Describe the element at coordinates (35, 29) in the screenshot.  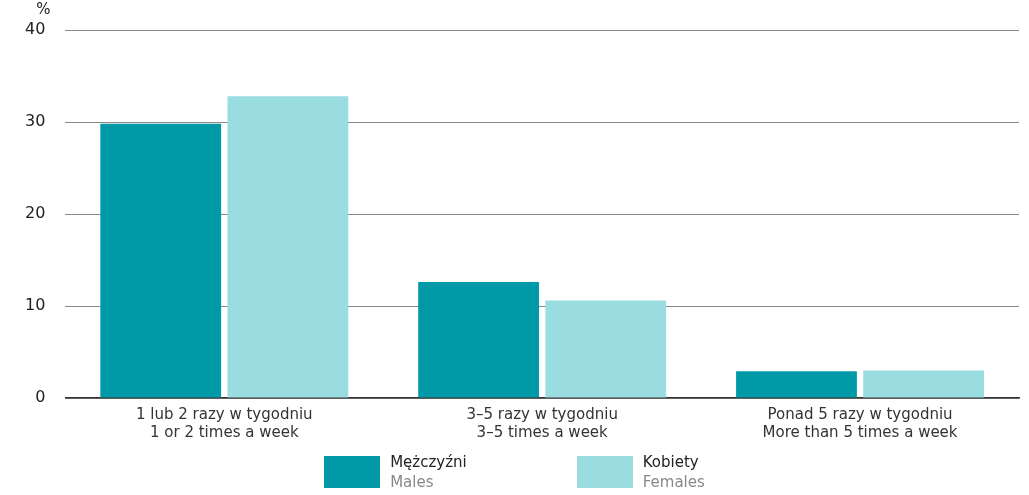
I see `y-tick-label: 40` at that location.